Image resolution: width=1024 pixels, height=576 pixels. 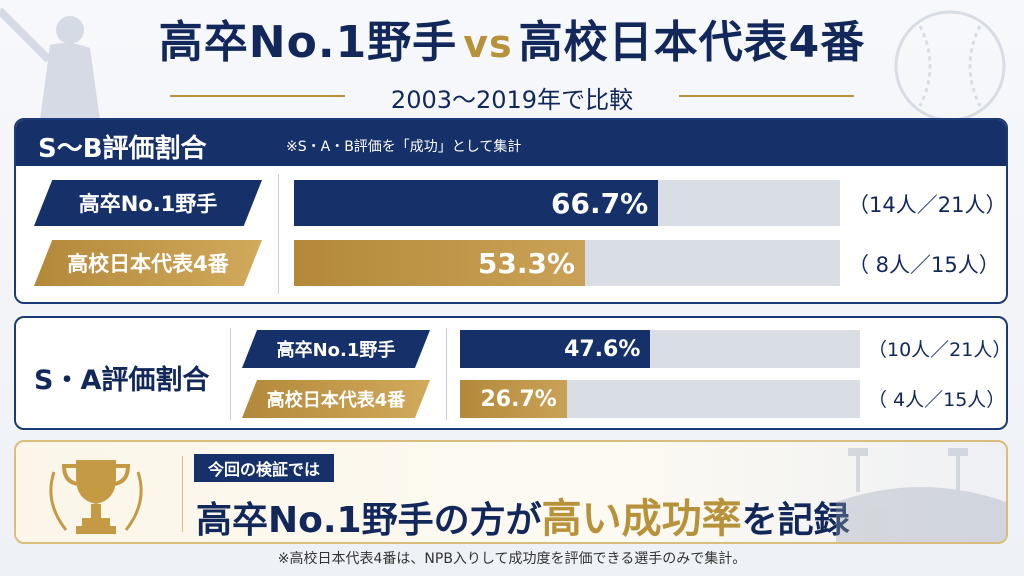 What do you see at coordinates (660, 399) in the screenshot?
I see `bar-track: 26.7%` at bounding box center [660, 399].